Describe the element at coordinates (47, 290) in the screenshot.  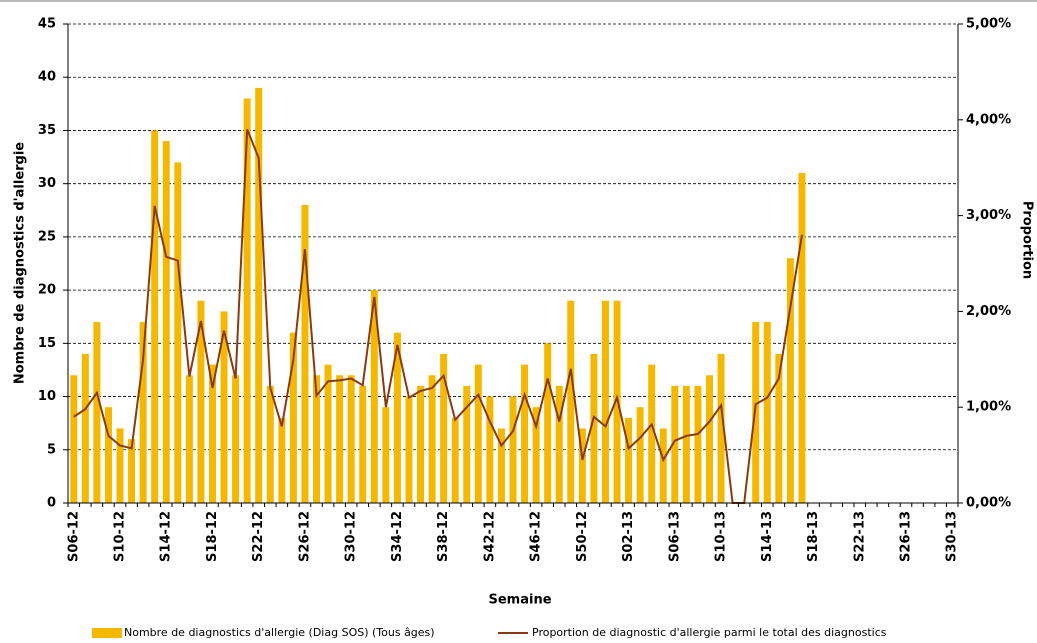
I see `y-tick-label: 20` at that location.